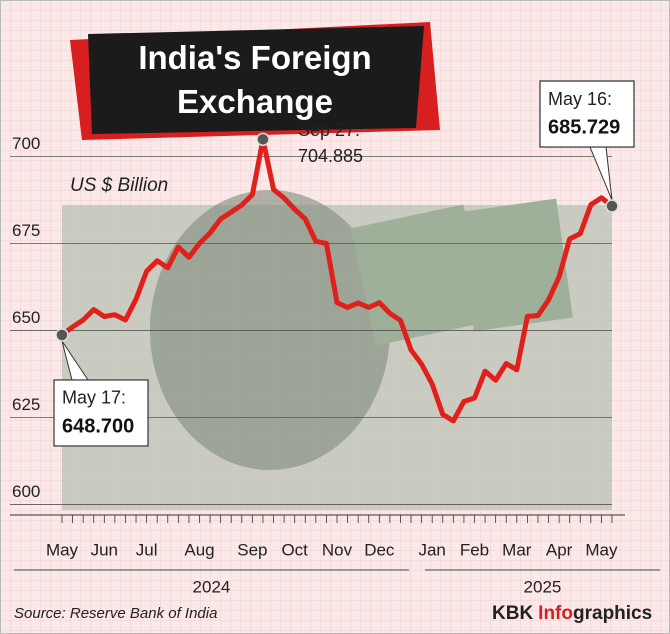  I want to click on y-tick-label: 700, so click(26, 143).